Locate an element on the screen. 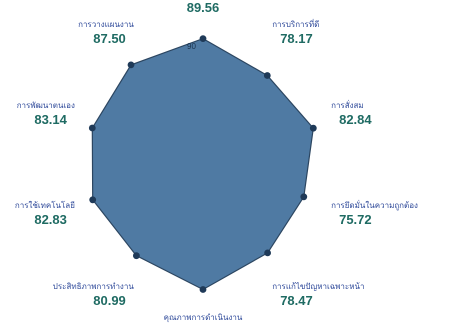 The width and height of the screenshot is (454, 327). category-label-10: การวางแผนงาน is located at coordinates (106, 24).